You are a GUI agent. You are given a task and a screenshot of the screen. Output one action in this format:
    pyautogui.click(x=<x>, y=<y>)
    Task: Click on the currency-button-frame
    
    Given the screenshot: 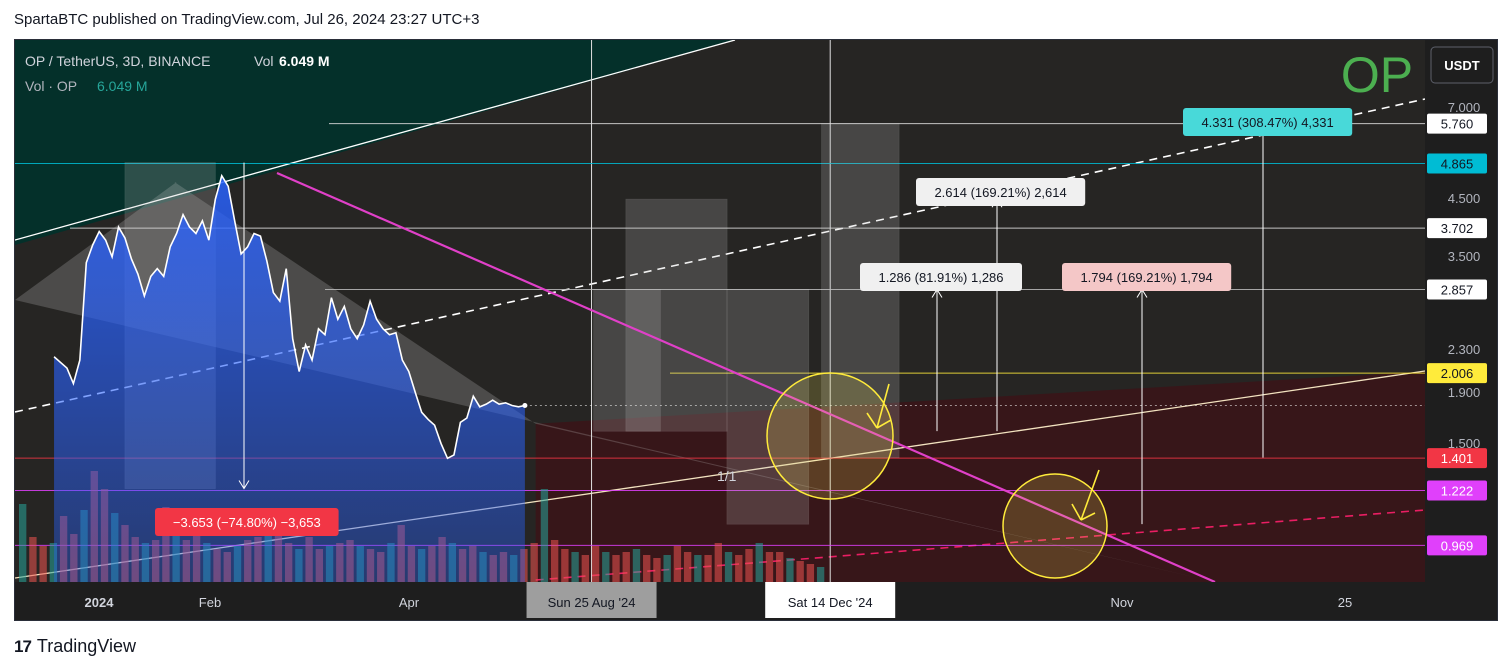 What is the action you would take?
    pyautogui.click(x=1462, y=65)
    